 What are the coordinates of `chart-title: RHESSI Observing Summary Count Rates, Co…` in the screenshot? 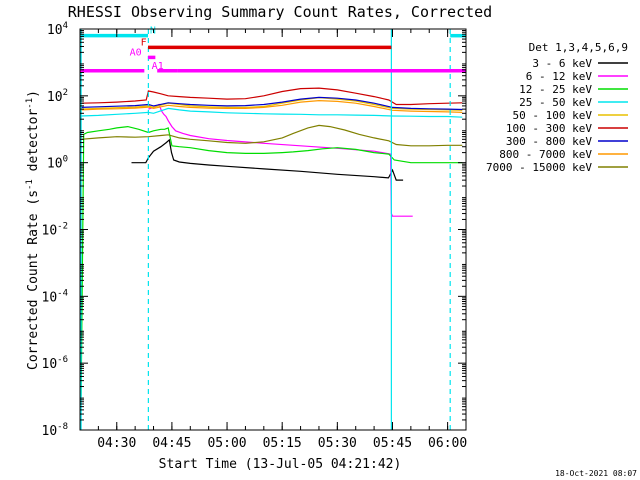 It's located at (280, 12).